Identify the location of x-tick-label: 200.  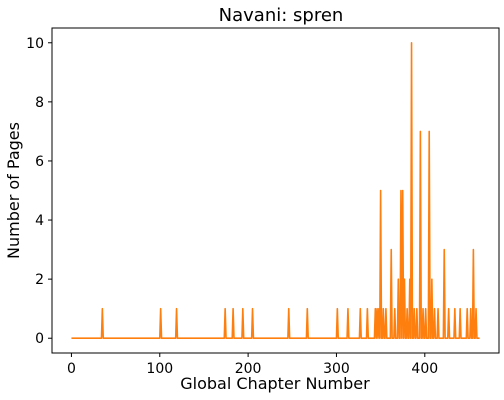
(248, 369).